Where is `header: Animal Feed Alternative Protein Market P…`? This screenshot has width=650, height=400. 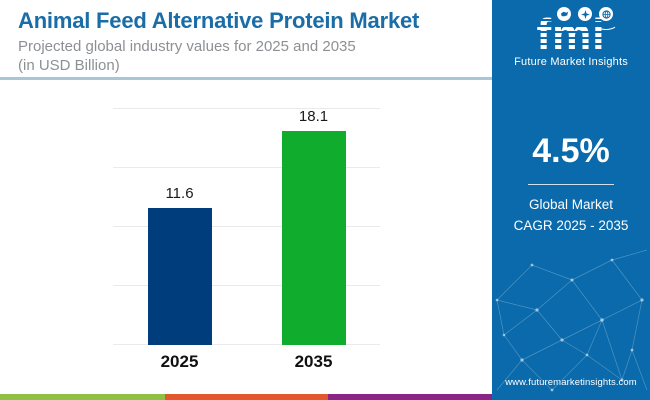
header: Animal Feed Alternative Protein Market P… is located at coordinates (246, 38).